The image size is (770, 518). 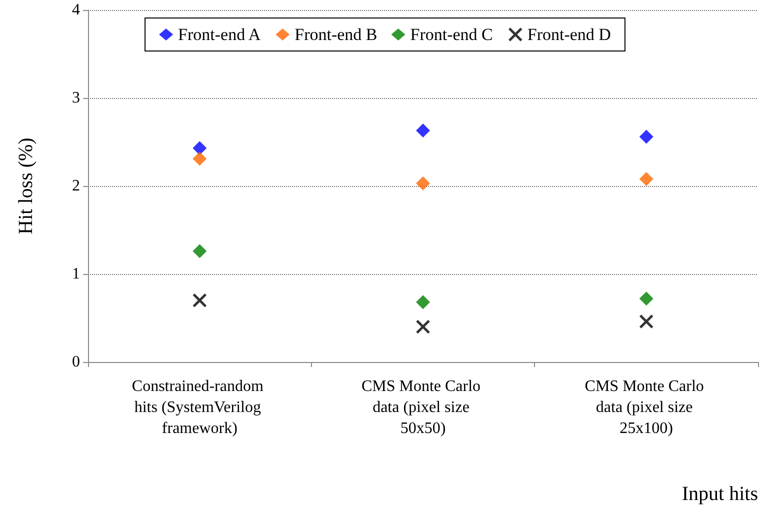 What do you see at coordinates (646, 407) in the screenshot?
I see `x-tick-label: CMS Monte Carlo data (pixel size 25x100)` at bounding box center [646, 407].